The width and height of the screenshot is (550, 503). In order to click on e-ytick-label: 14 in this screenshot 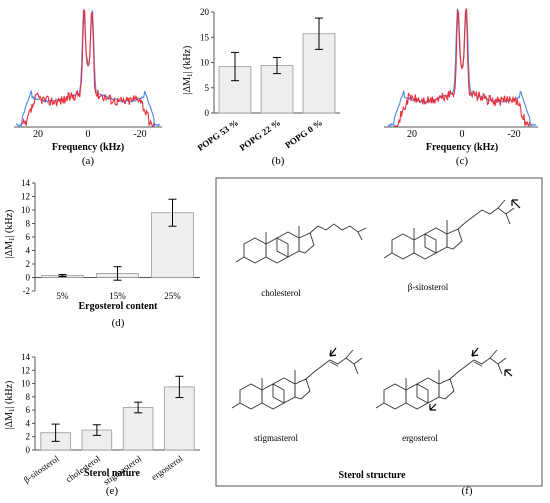, I will do `click(26, 357)`.